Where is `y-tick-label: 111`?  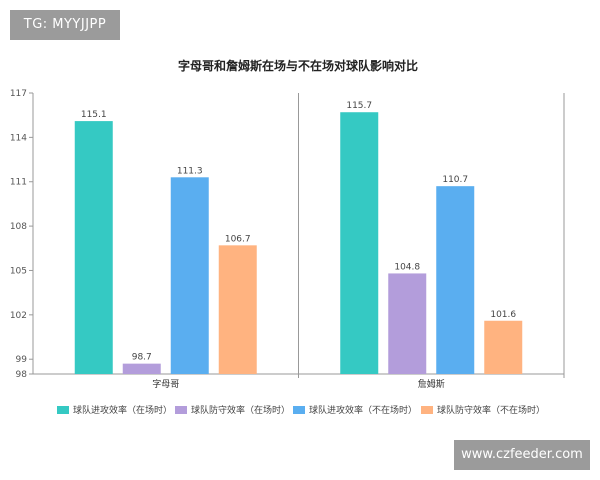 y-tick-label: 111 is located at coordinates (18, 183).